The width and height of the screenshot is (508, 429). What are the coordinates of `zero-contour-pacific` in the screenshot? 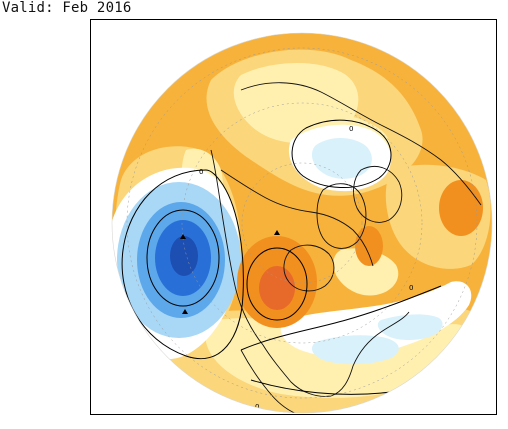 It's located at (182, 264).